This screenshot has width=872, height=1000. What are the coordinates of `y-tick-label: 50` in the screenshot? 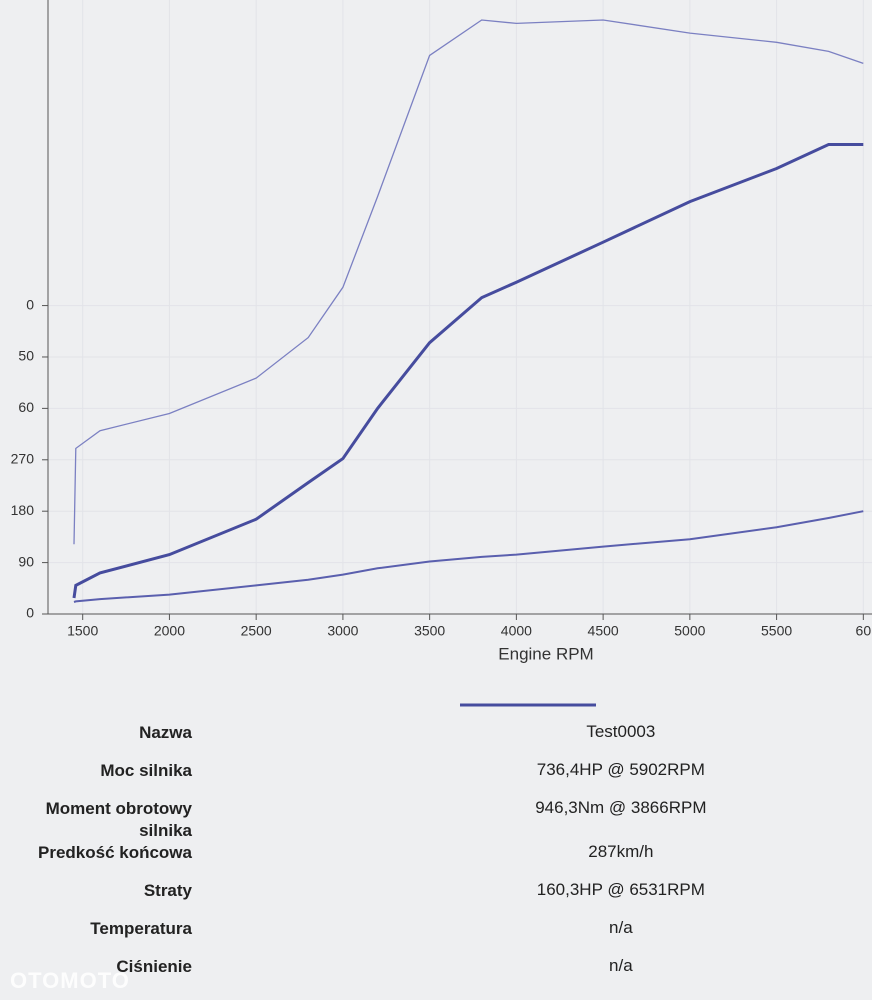 It's located at (26, 356).